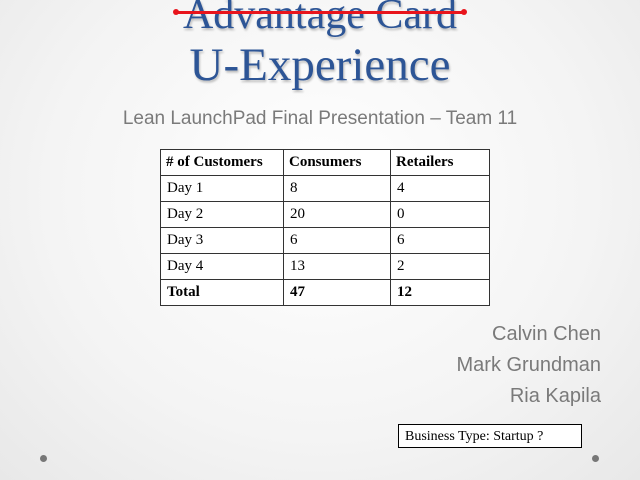 The width and height of the screenshot is (640, 480). What do you see at coordinates (222, 266) in the screenshot?
I see `cell: Day 4` at bounding box center [222, 266].